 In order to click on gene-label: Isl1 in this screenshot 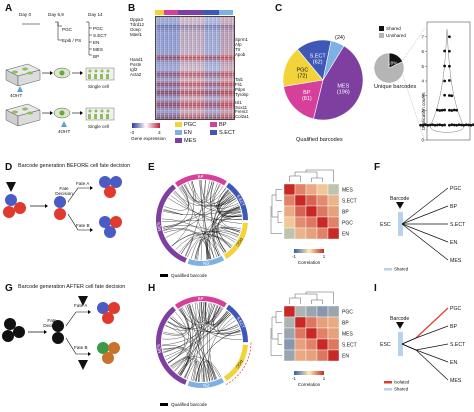, I will do `click(238, 102)`.